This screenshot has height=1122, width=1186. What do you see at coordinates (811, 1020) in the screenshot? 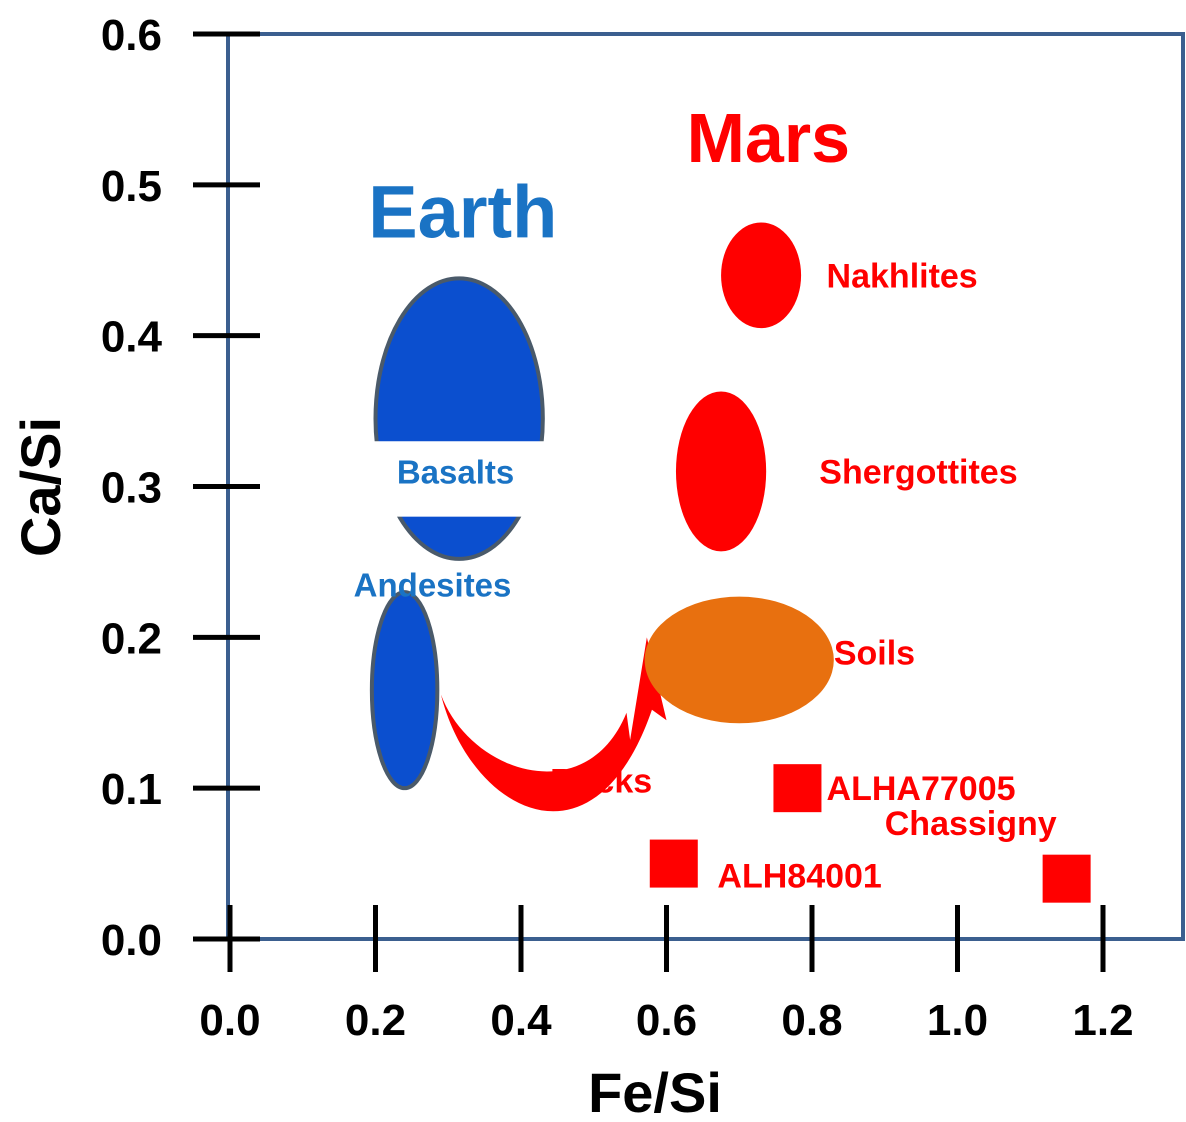
I see `x-tick-label: 0.8` at bounding box center [811, 1020].